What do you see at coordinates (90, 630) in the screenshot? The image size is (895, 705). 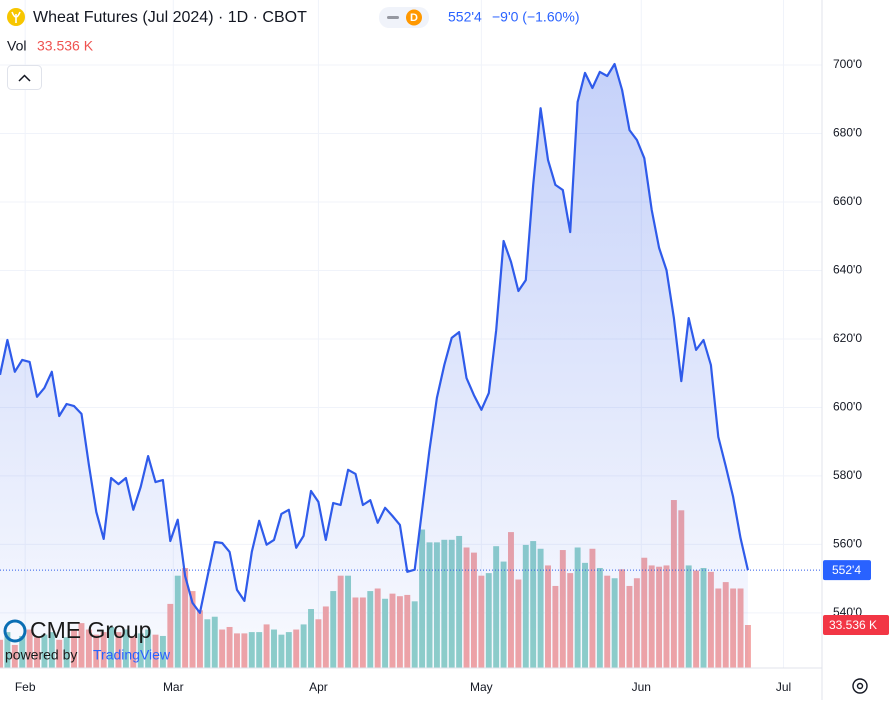 I see `brand: CME Group` at bounding box center [90, 630].